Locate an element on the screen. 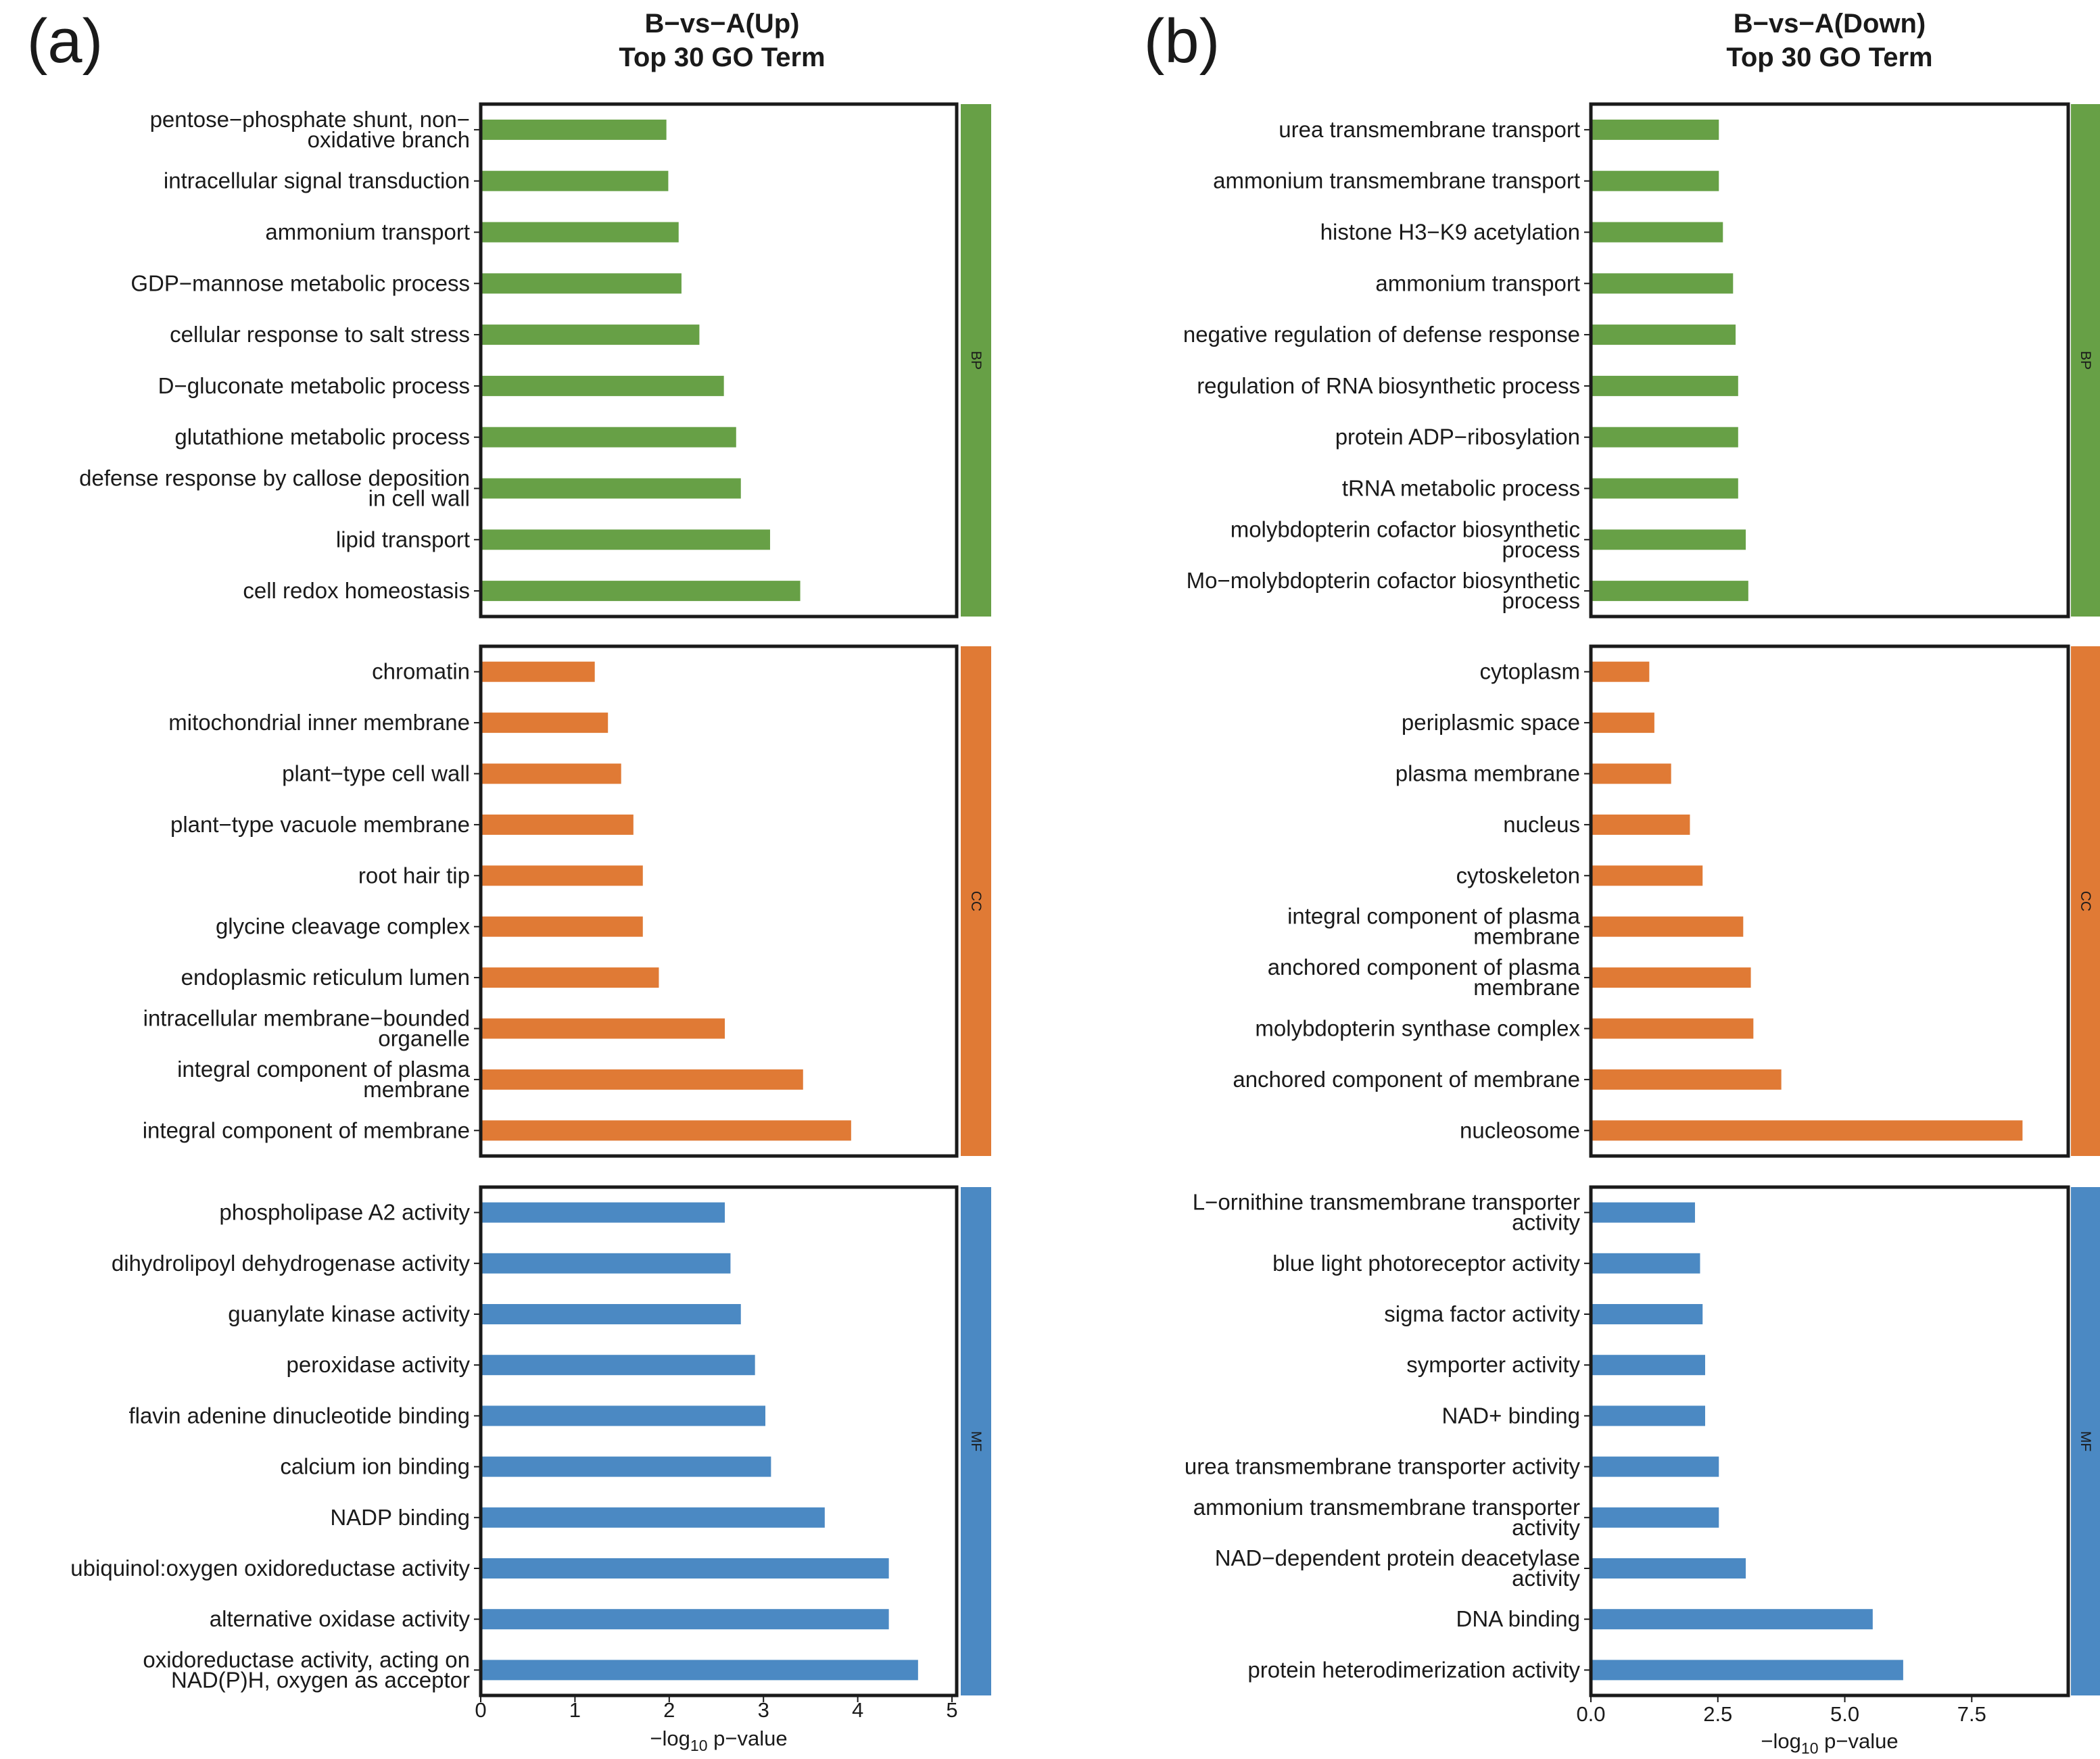 The width and height of the screenshot is (2100, 1759). x-axis: 0.0 2.5 5.0 7.5 −log10 p−value is located at coordinates (1822, 1726).